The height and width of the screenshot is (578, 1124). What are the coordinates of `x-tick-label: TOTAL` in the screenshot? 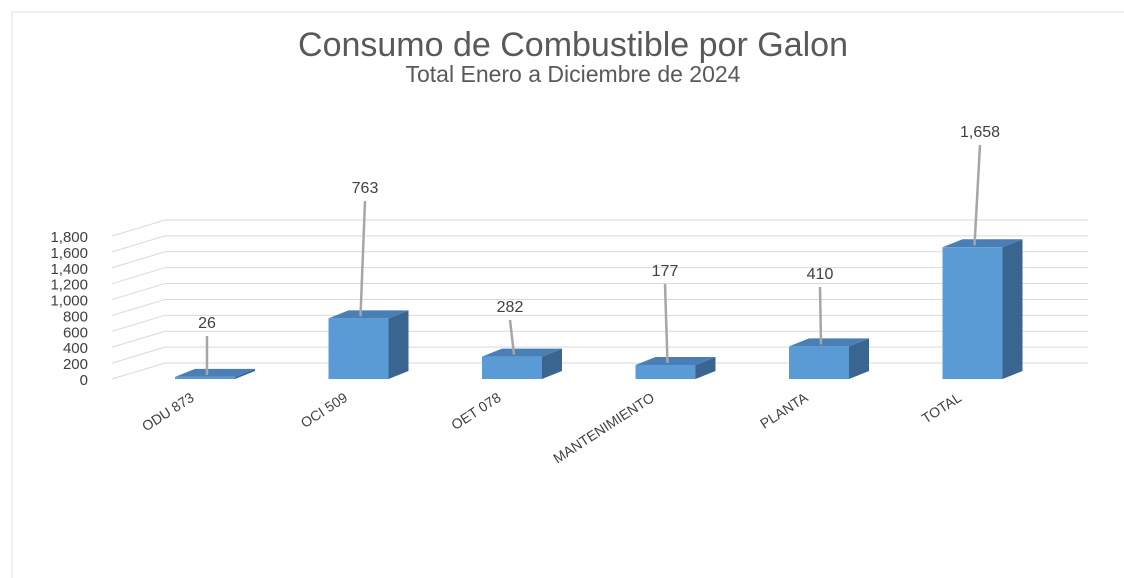 It's located at (942, 407).